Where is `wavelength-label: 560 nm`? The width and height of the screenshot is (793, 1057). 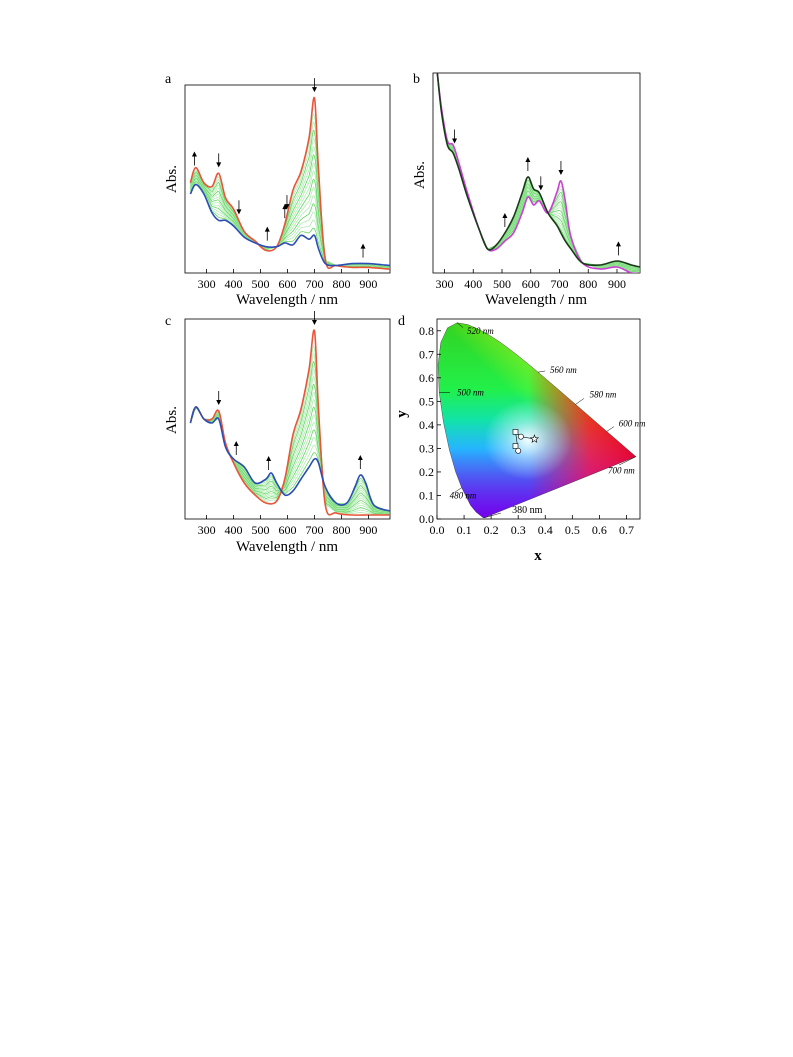
wavelength-label: 560 nm is located at coordinates (557, 370).